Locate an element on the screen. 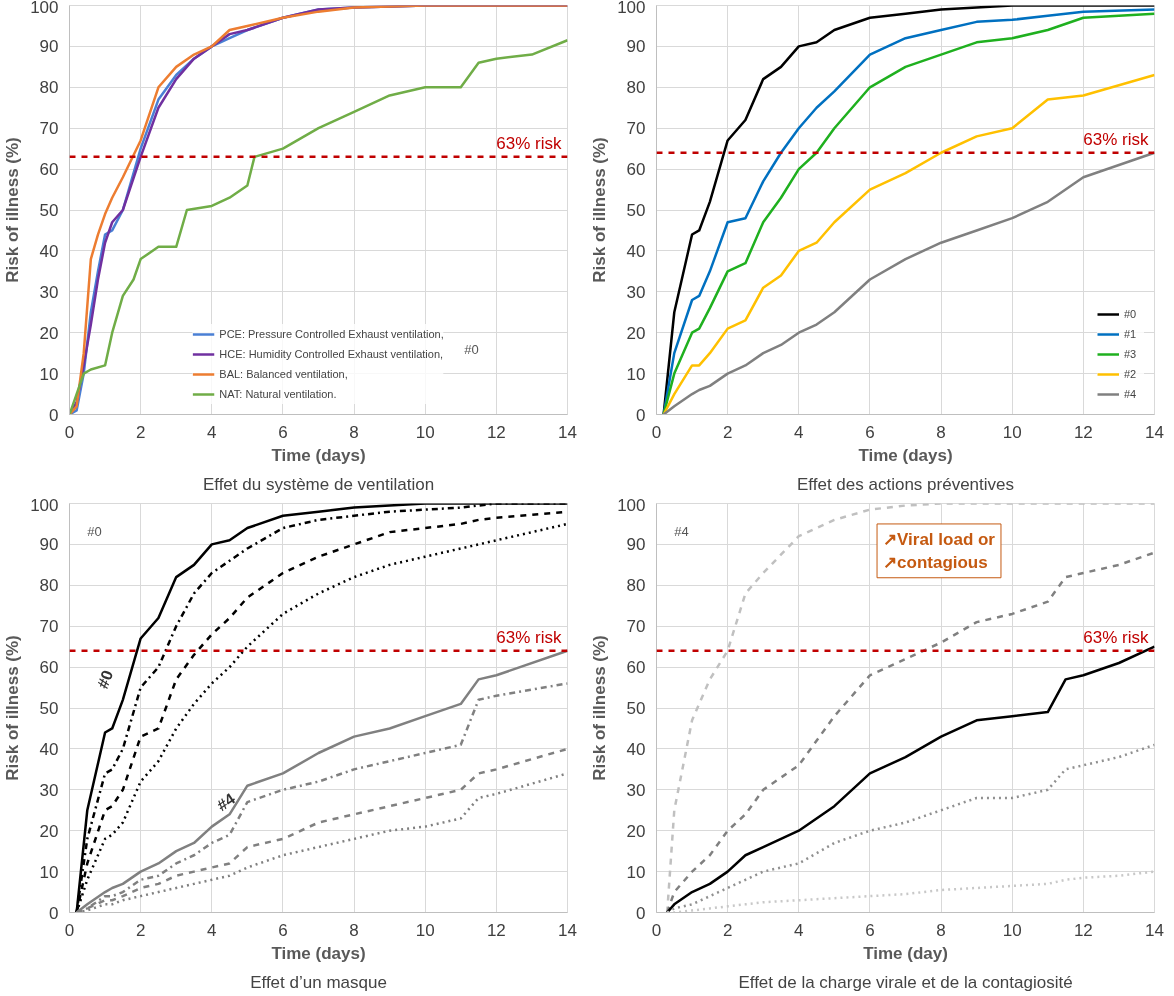 The height and width of the screenshot is (996, 1174). legend-label: HCE: Humidity Controlled Exhaust ventilation, is located at coordinates (331, 354).